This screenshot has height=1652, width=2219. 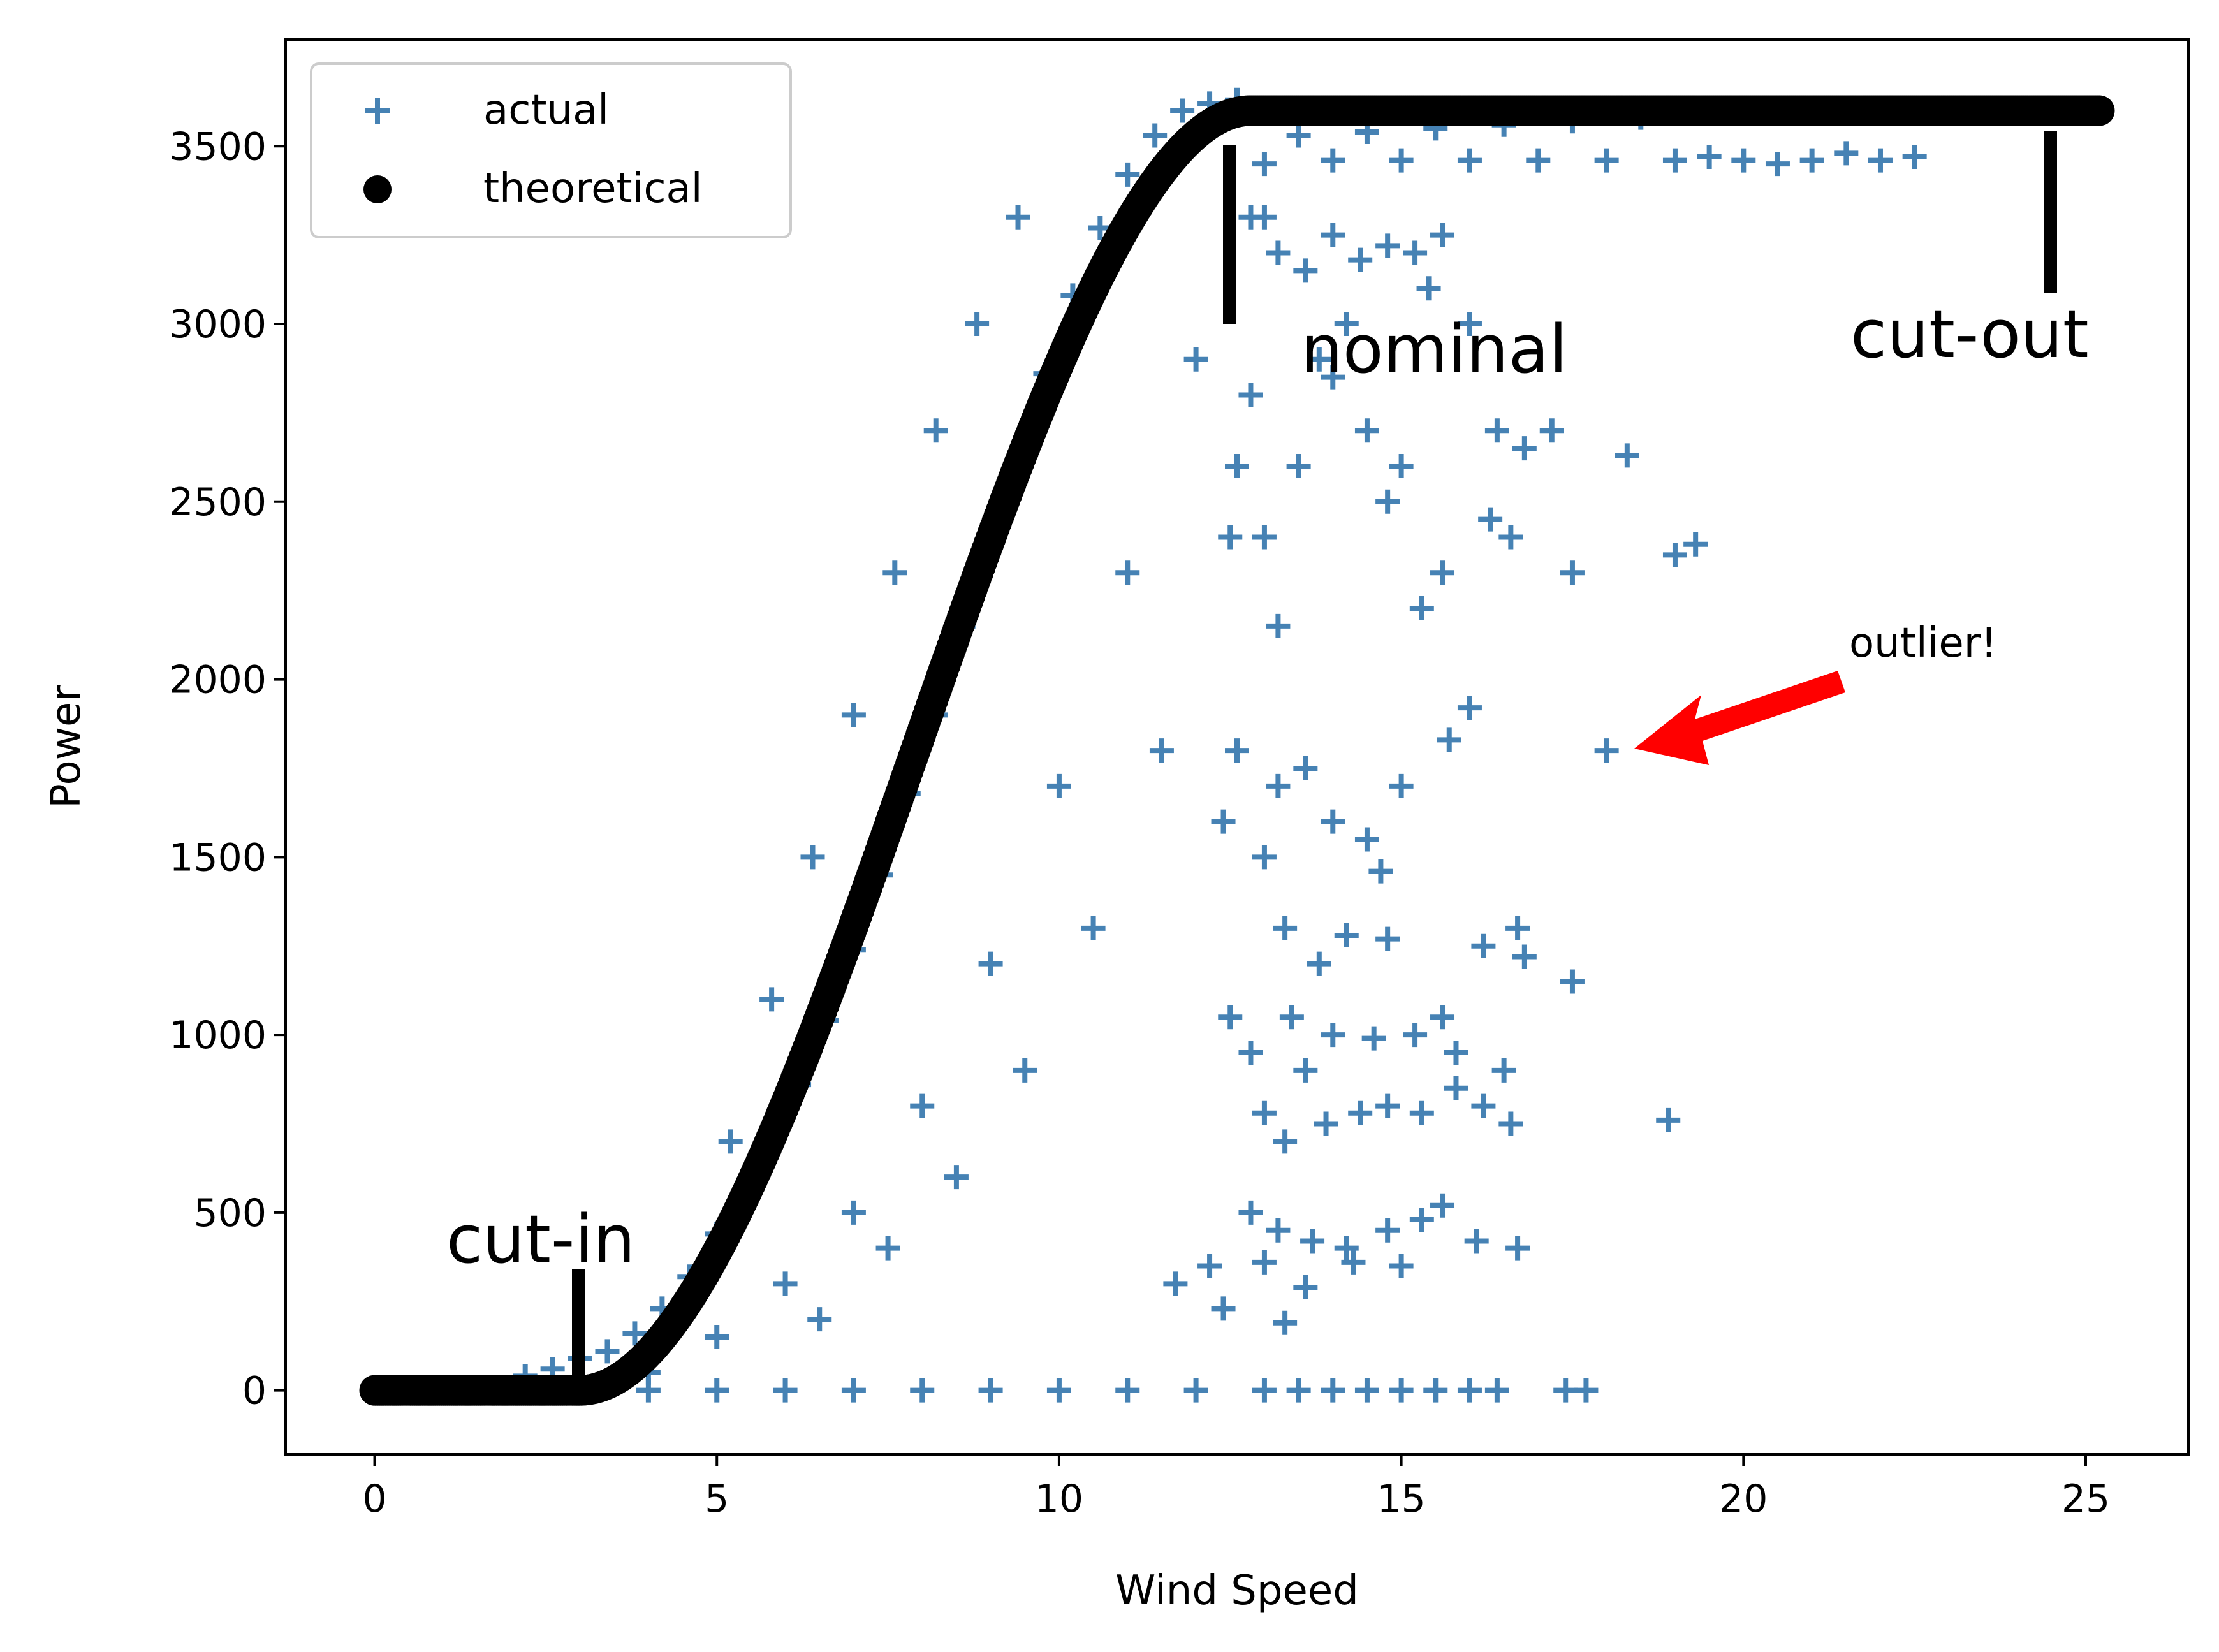 What do you see at coordinates (377, 111) in the screenshot?
I see `legend-plus-marker` at bounding box center [377, 111].